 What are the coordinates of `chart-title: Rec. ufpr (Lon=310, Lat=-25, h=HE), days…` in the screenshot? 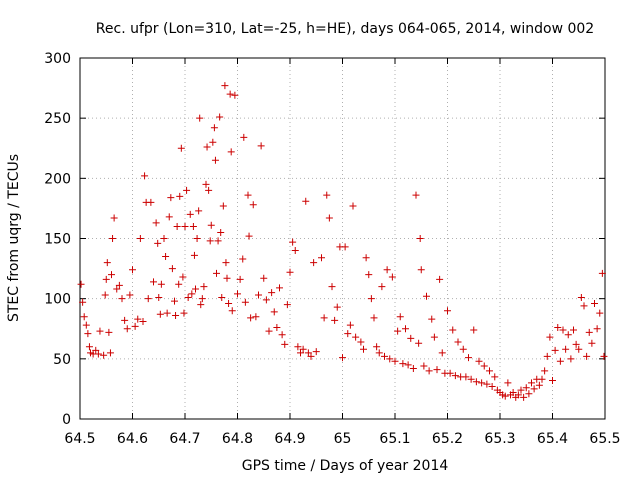 It's located at (345, 29).